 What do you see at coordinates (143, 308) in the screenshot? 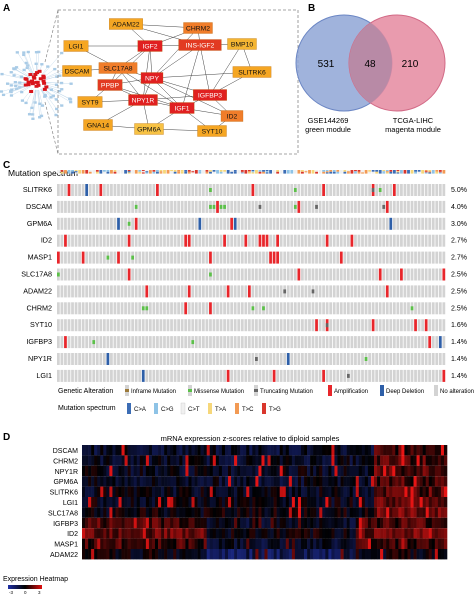
I see `missense-mark` at bounding box center [143, 308].